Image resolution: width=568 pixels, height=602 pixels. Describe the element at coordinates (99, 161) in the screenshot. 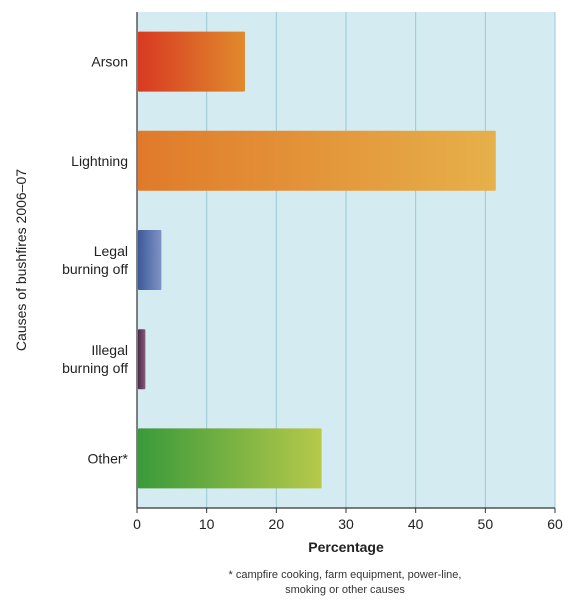

I see `category-label: Lightning` at that location.